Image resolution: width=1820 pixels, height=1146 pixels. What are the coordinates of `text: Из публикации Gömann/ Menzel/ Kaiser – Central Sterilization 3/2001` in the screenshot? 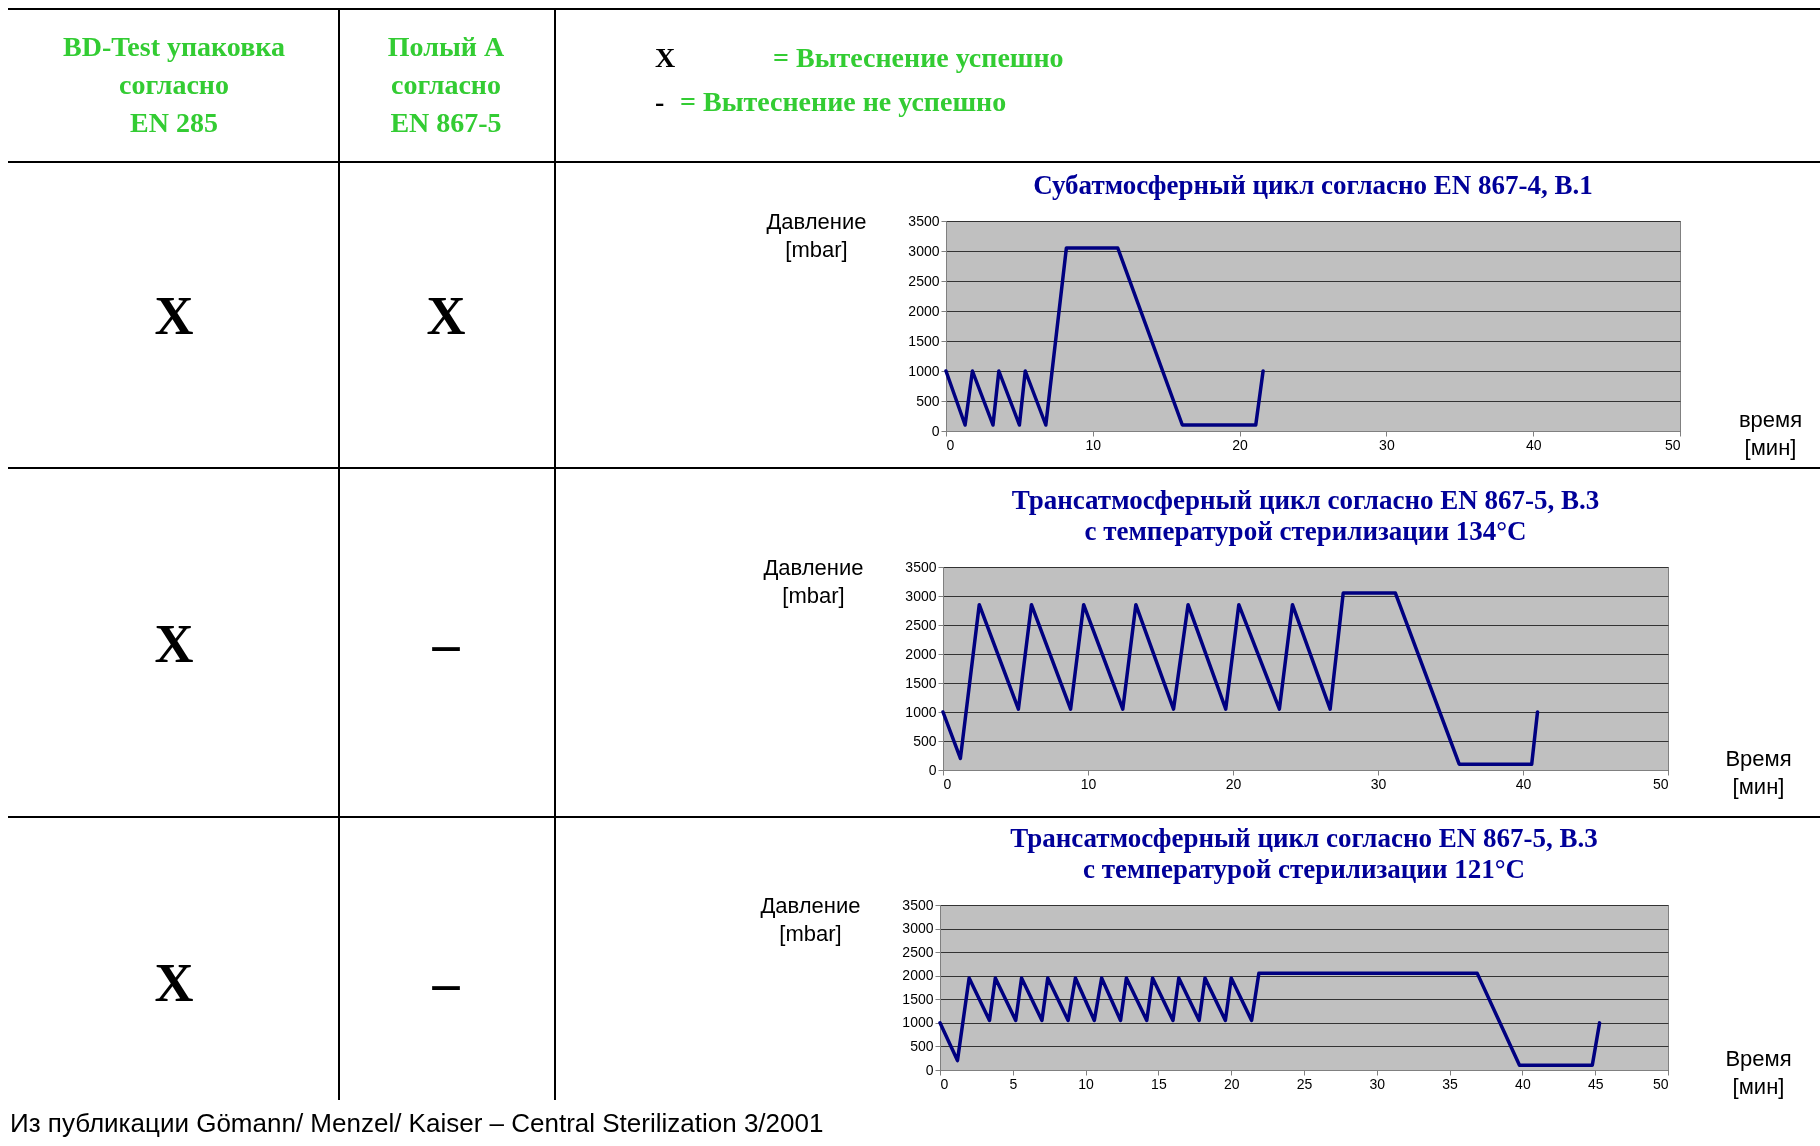 It's located at (417, 1123).